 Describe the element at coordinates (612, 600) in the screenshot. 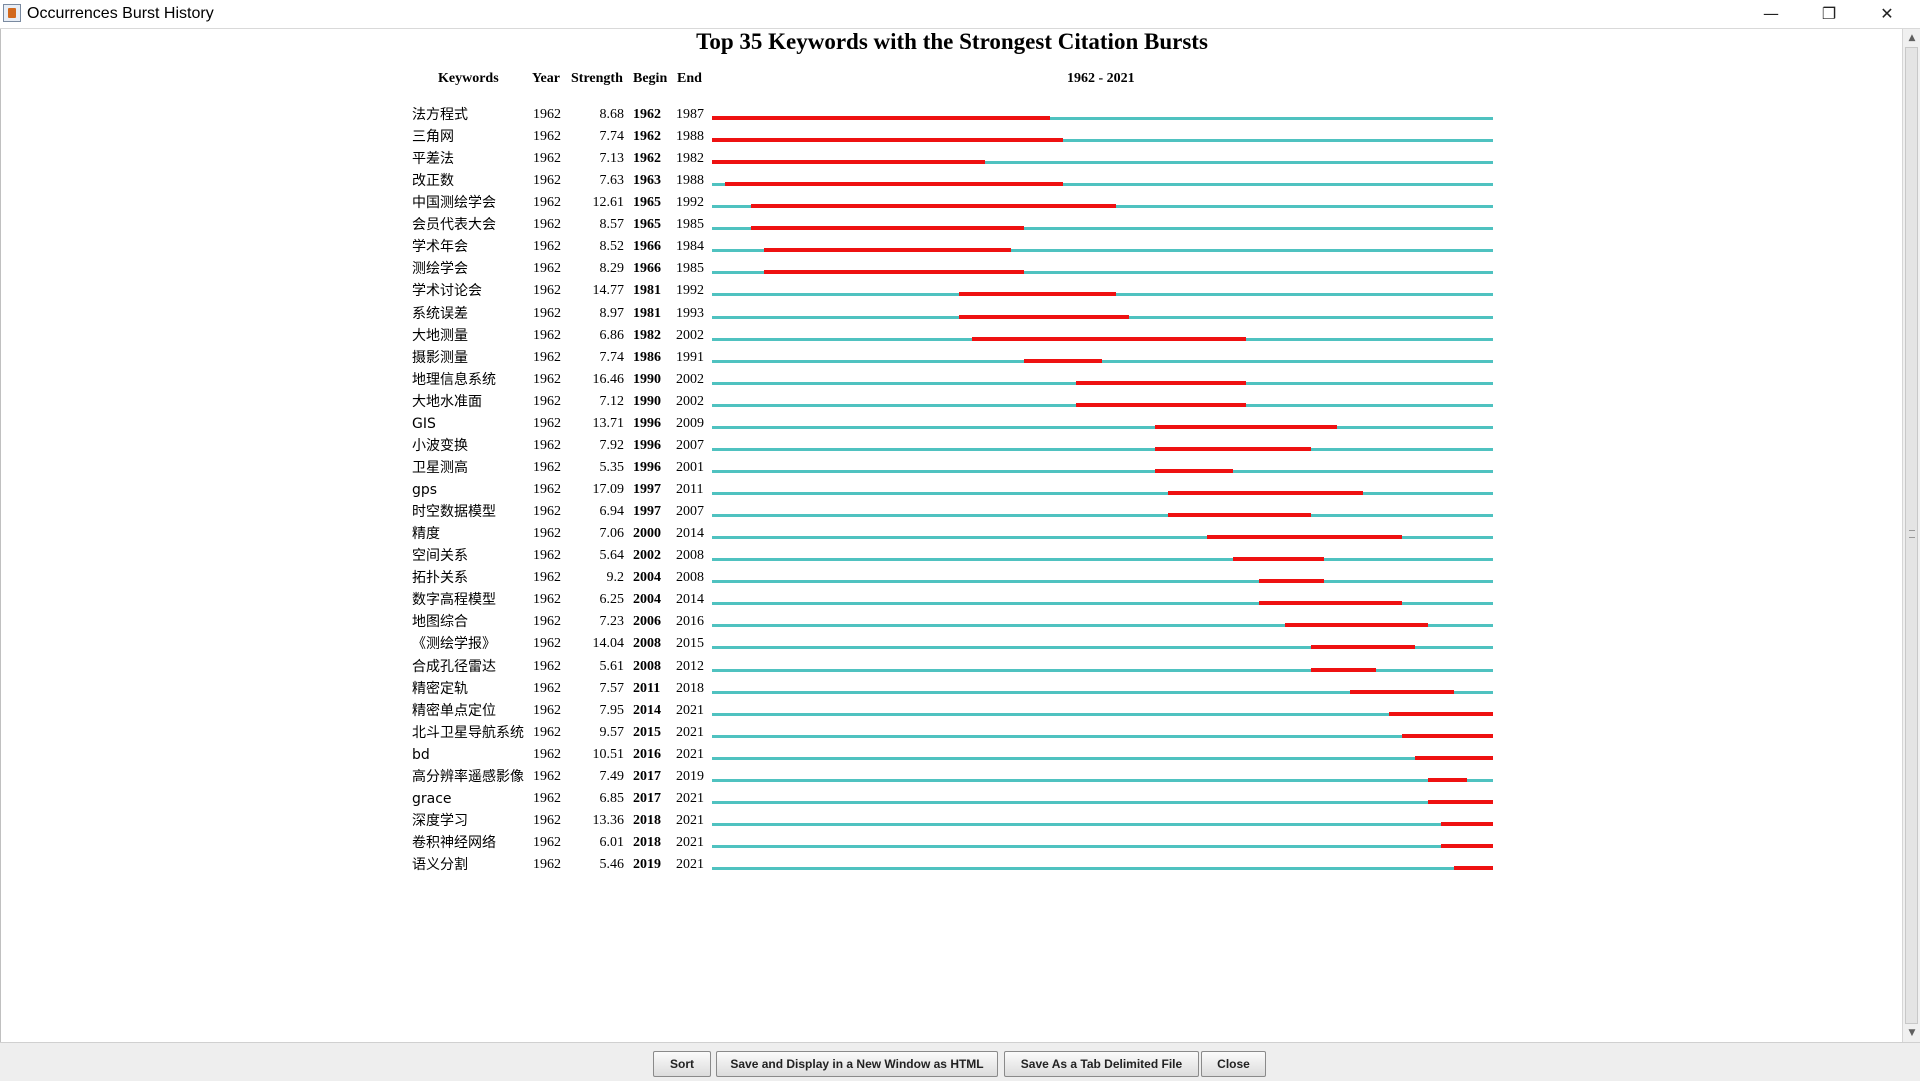

I see `strength-value: 6.25` at that location.